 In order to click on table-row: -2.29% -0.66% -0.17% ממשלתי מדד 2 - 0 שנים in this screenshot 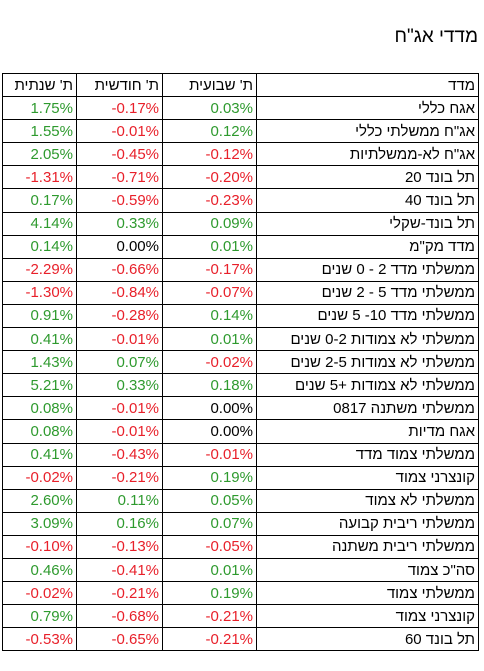, I will do `click(240, 269)`.